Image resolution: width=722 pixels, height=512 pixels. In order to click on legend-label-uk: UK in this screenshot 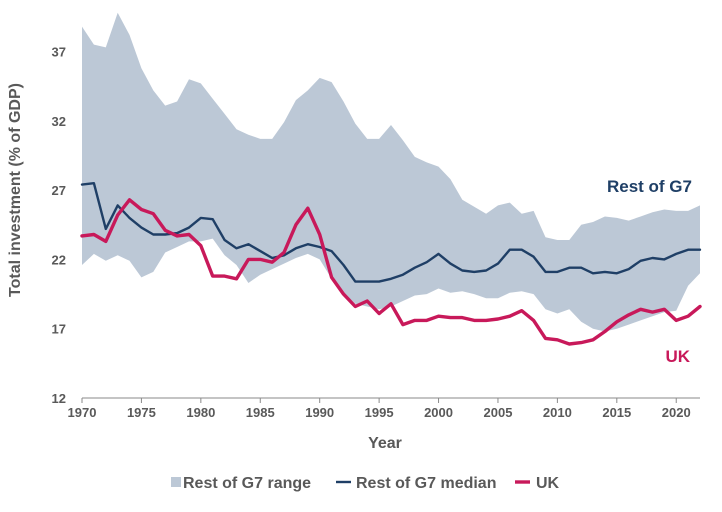, I will do `click(548, 483)`.